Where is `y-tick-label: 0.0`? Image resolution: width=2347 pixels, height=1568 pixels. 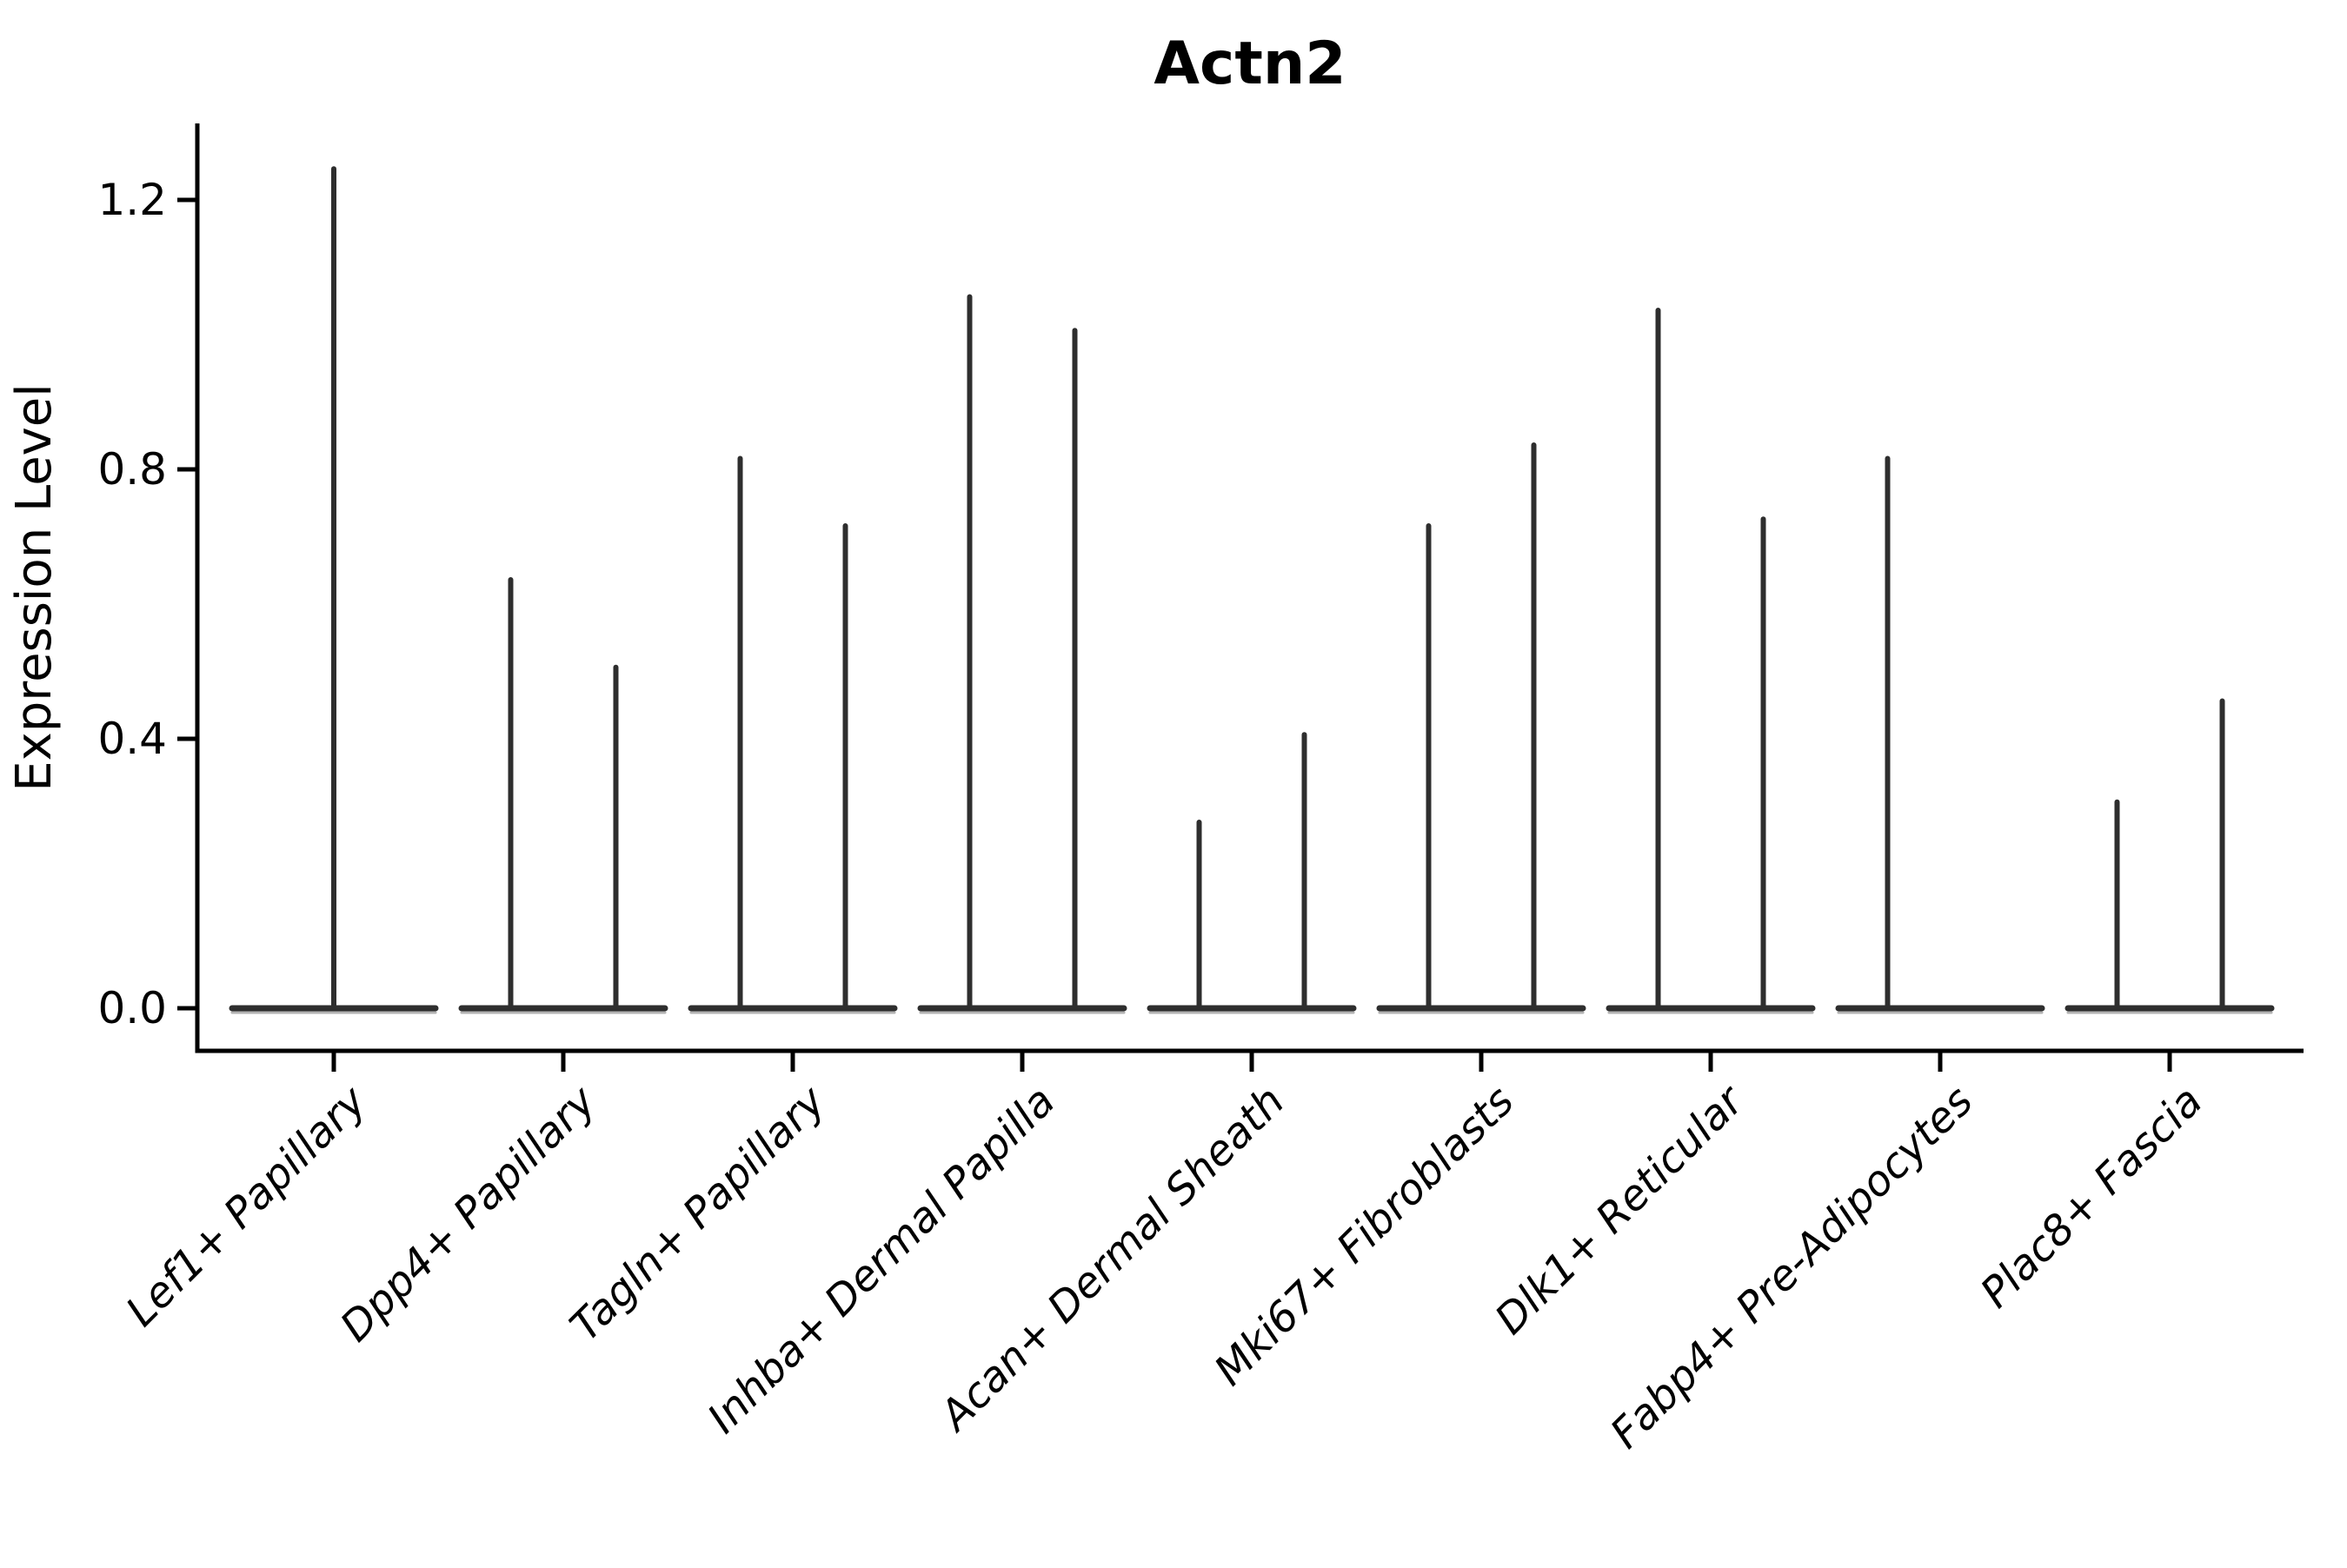 y-tick-label: 0.0 is located at coordinates (132, 1008).